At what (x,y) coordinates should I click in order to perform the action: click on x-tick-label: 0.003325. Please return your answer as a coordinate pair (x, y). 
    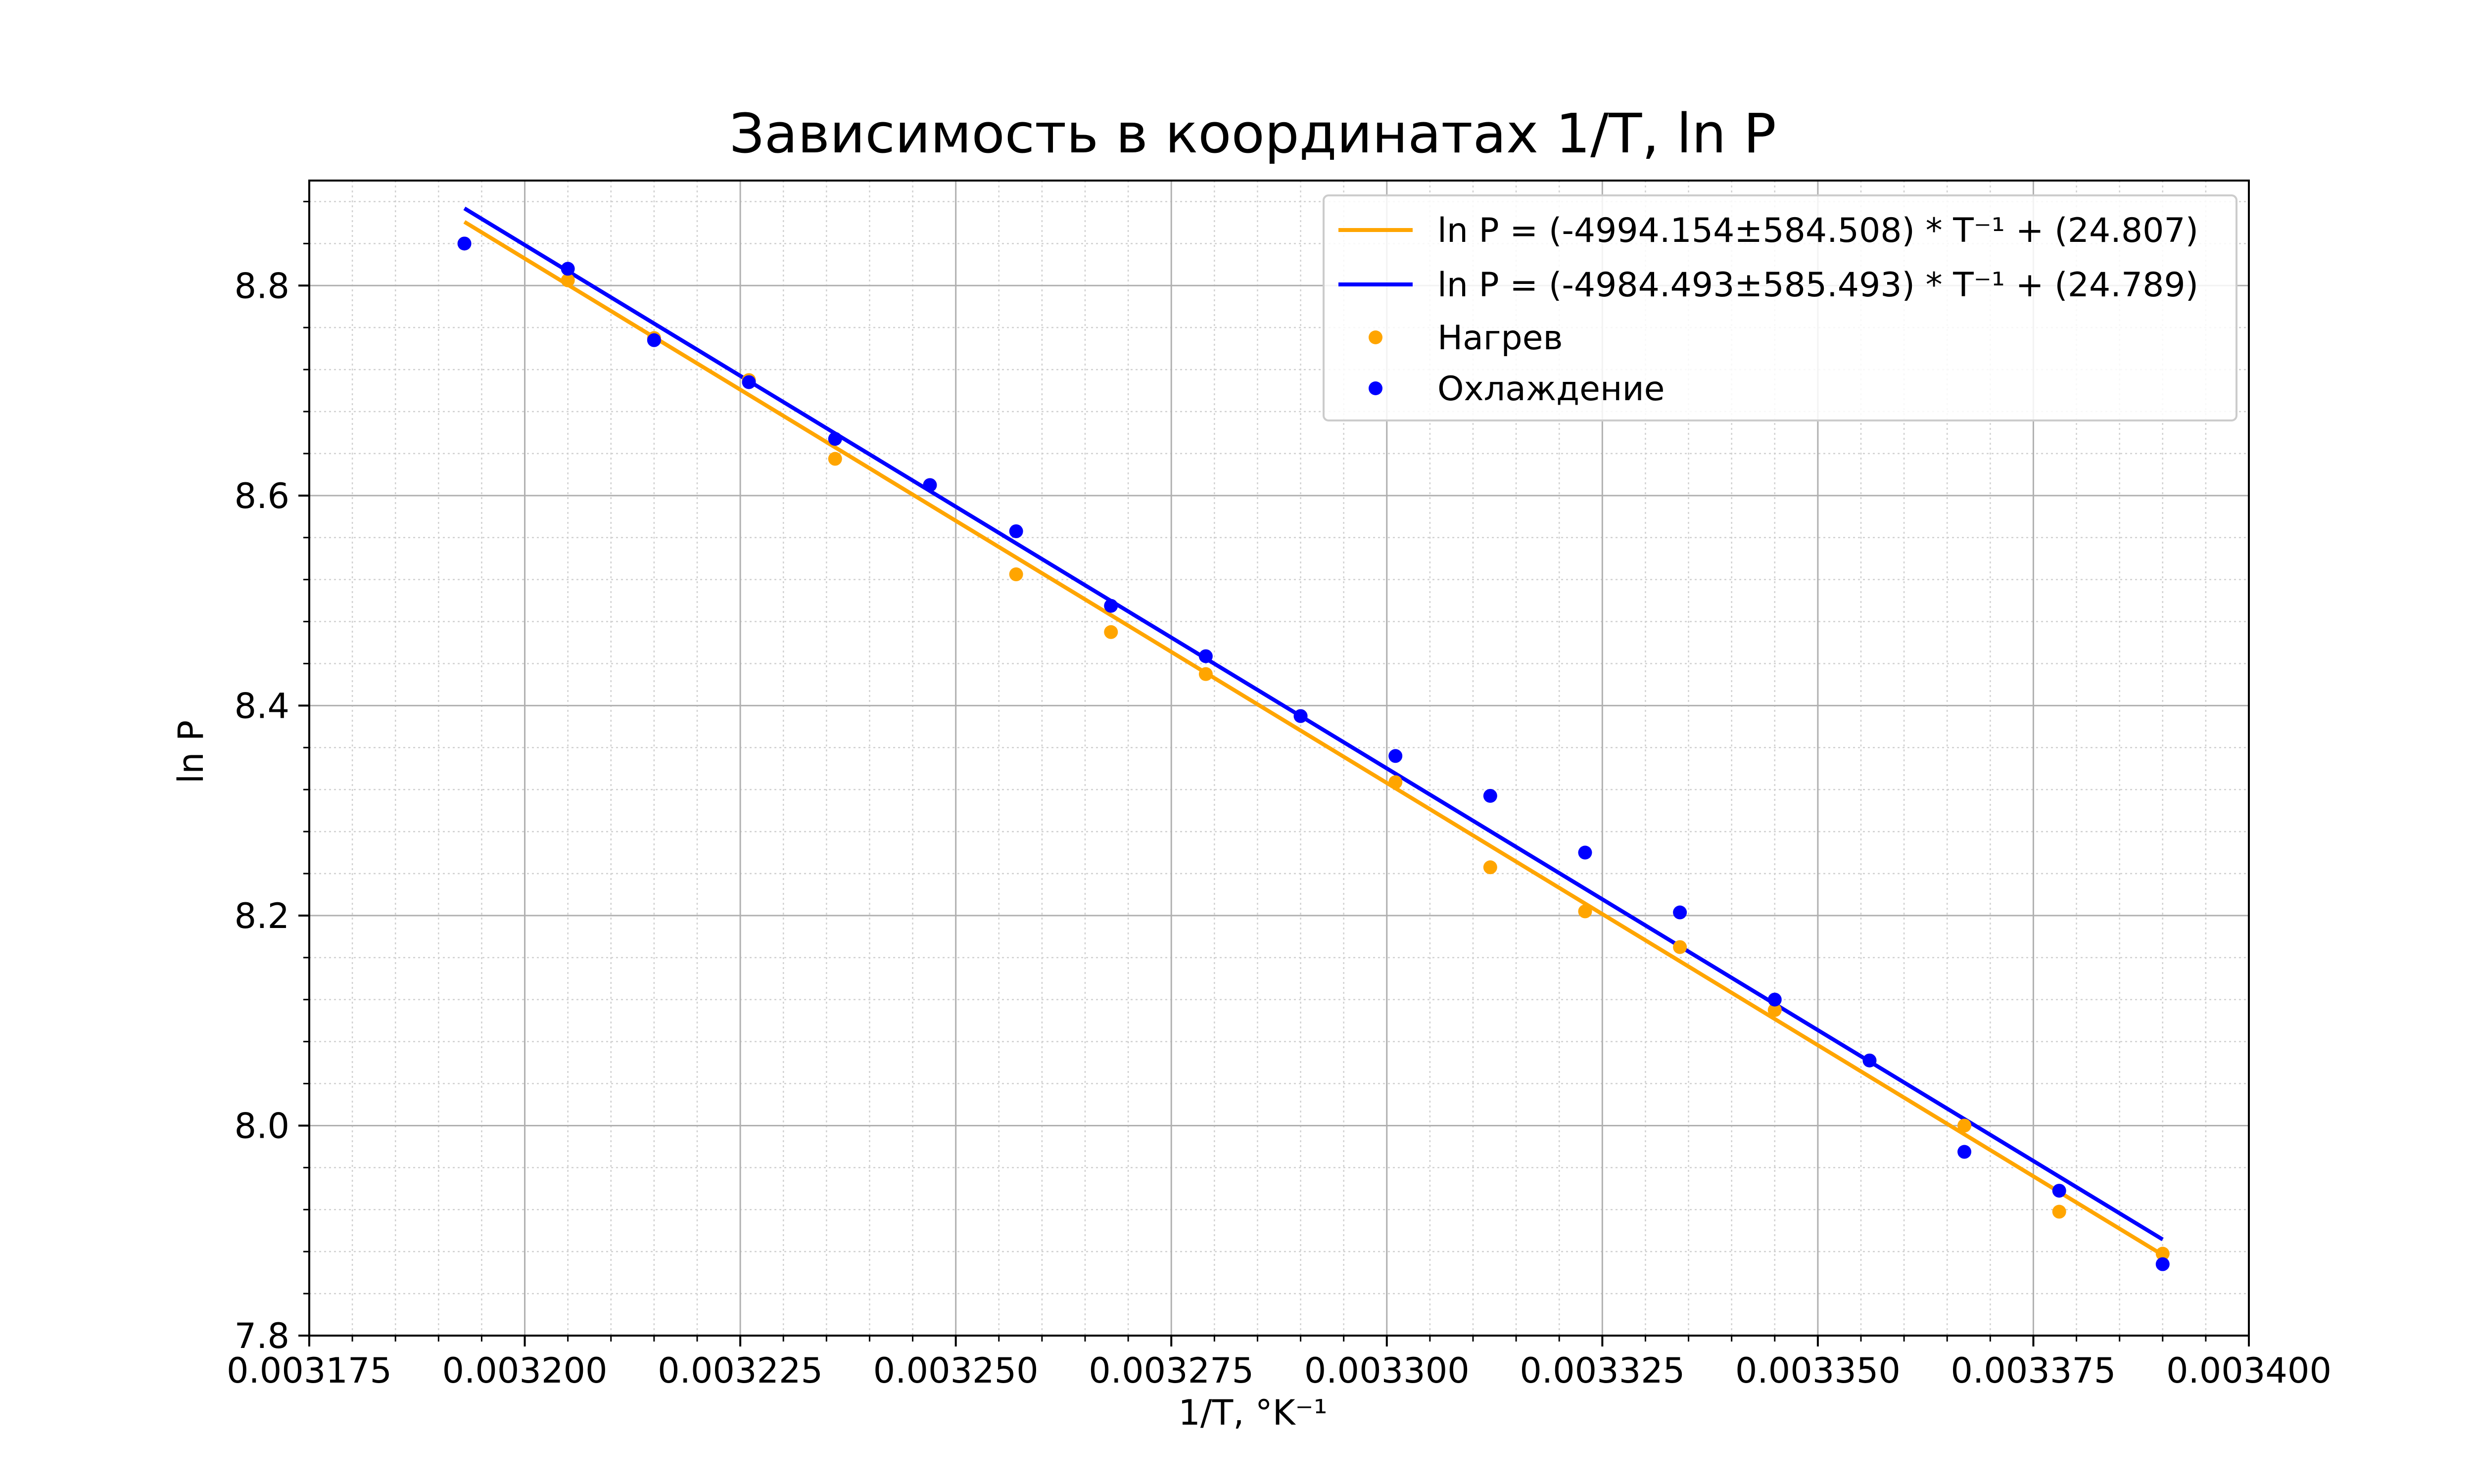
    Looking at the image, I should click on (1603, 1370).